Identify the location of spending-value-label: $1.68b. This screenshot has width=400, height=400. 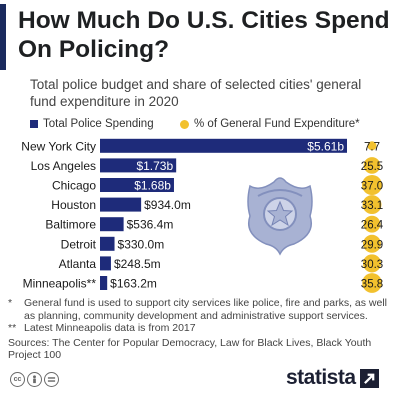
(152, 186).